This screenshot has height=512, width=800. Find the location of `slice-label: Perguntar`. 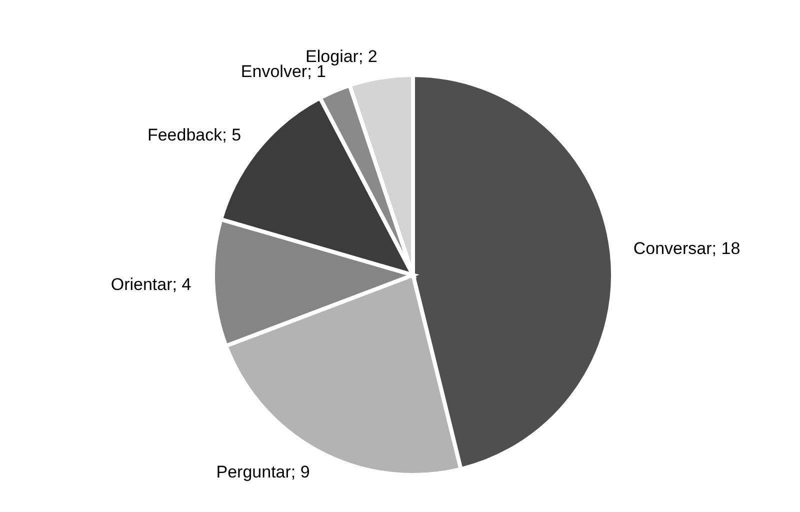

slice-label: Perguntar is located at coordinates (254, 472).